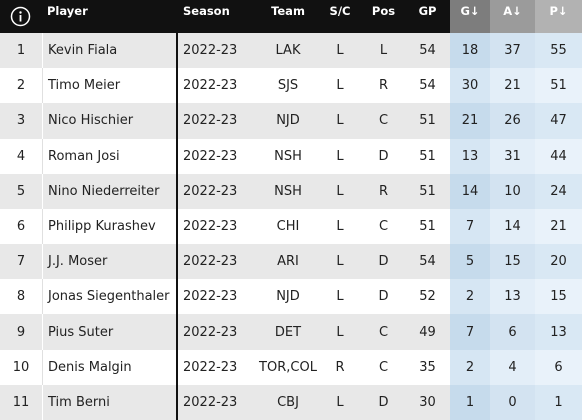  I want to click on goals: 18, so click(470, 51).